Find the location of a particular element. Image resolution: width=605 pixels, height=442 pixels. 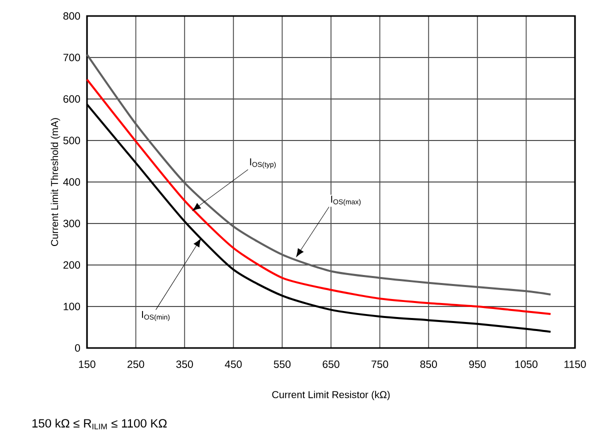

y-tick-label: 200 is located at coordinates (71, 265).